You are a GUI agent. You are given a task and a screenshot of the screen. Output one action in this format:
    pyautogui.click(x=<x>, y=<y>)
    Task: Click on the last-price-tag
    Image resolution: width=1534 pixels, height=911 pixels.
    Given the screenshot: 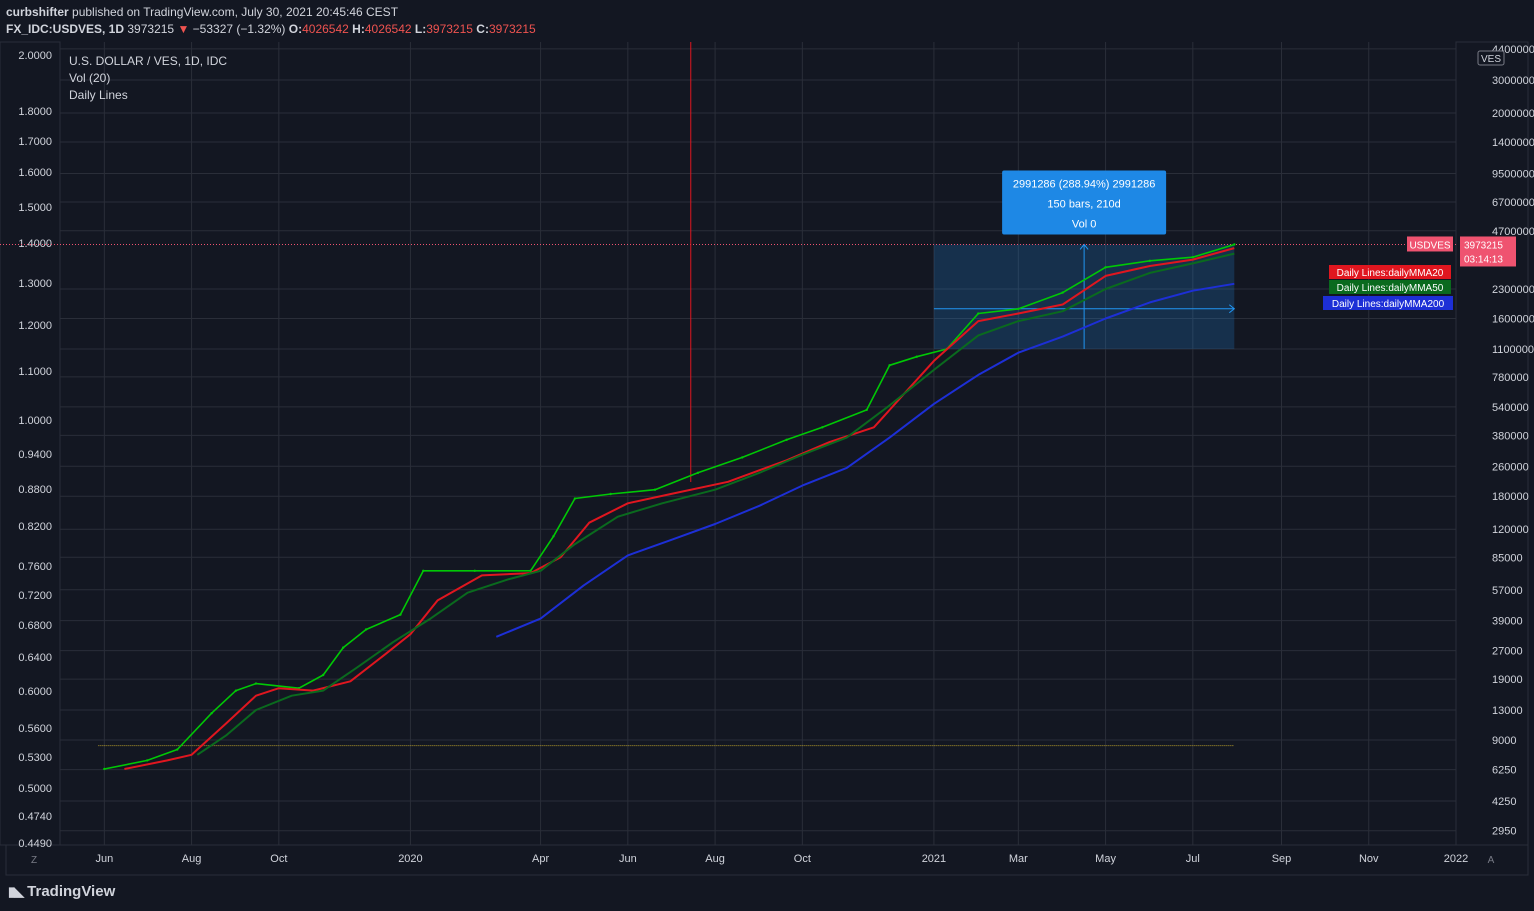 What is the action you would take?
    pyautogui.click(x=1488, y=251)
    